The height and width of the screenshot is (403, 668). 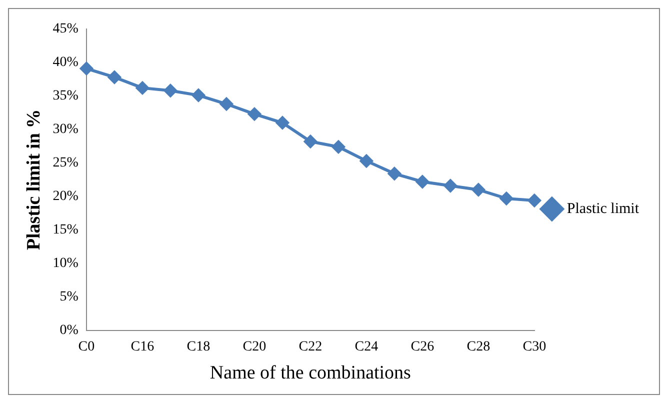 I want to click on legend-label: Plastic limit, so click(x=603, y=208).